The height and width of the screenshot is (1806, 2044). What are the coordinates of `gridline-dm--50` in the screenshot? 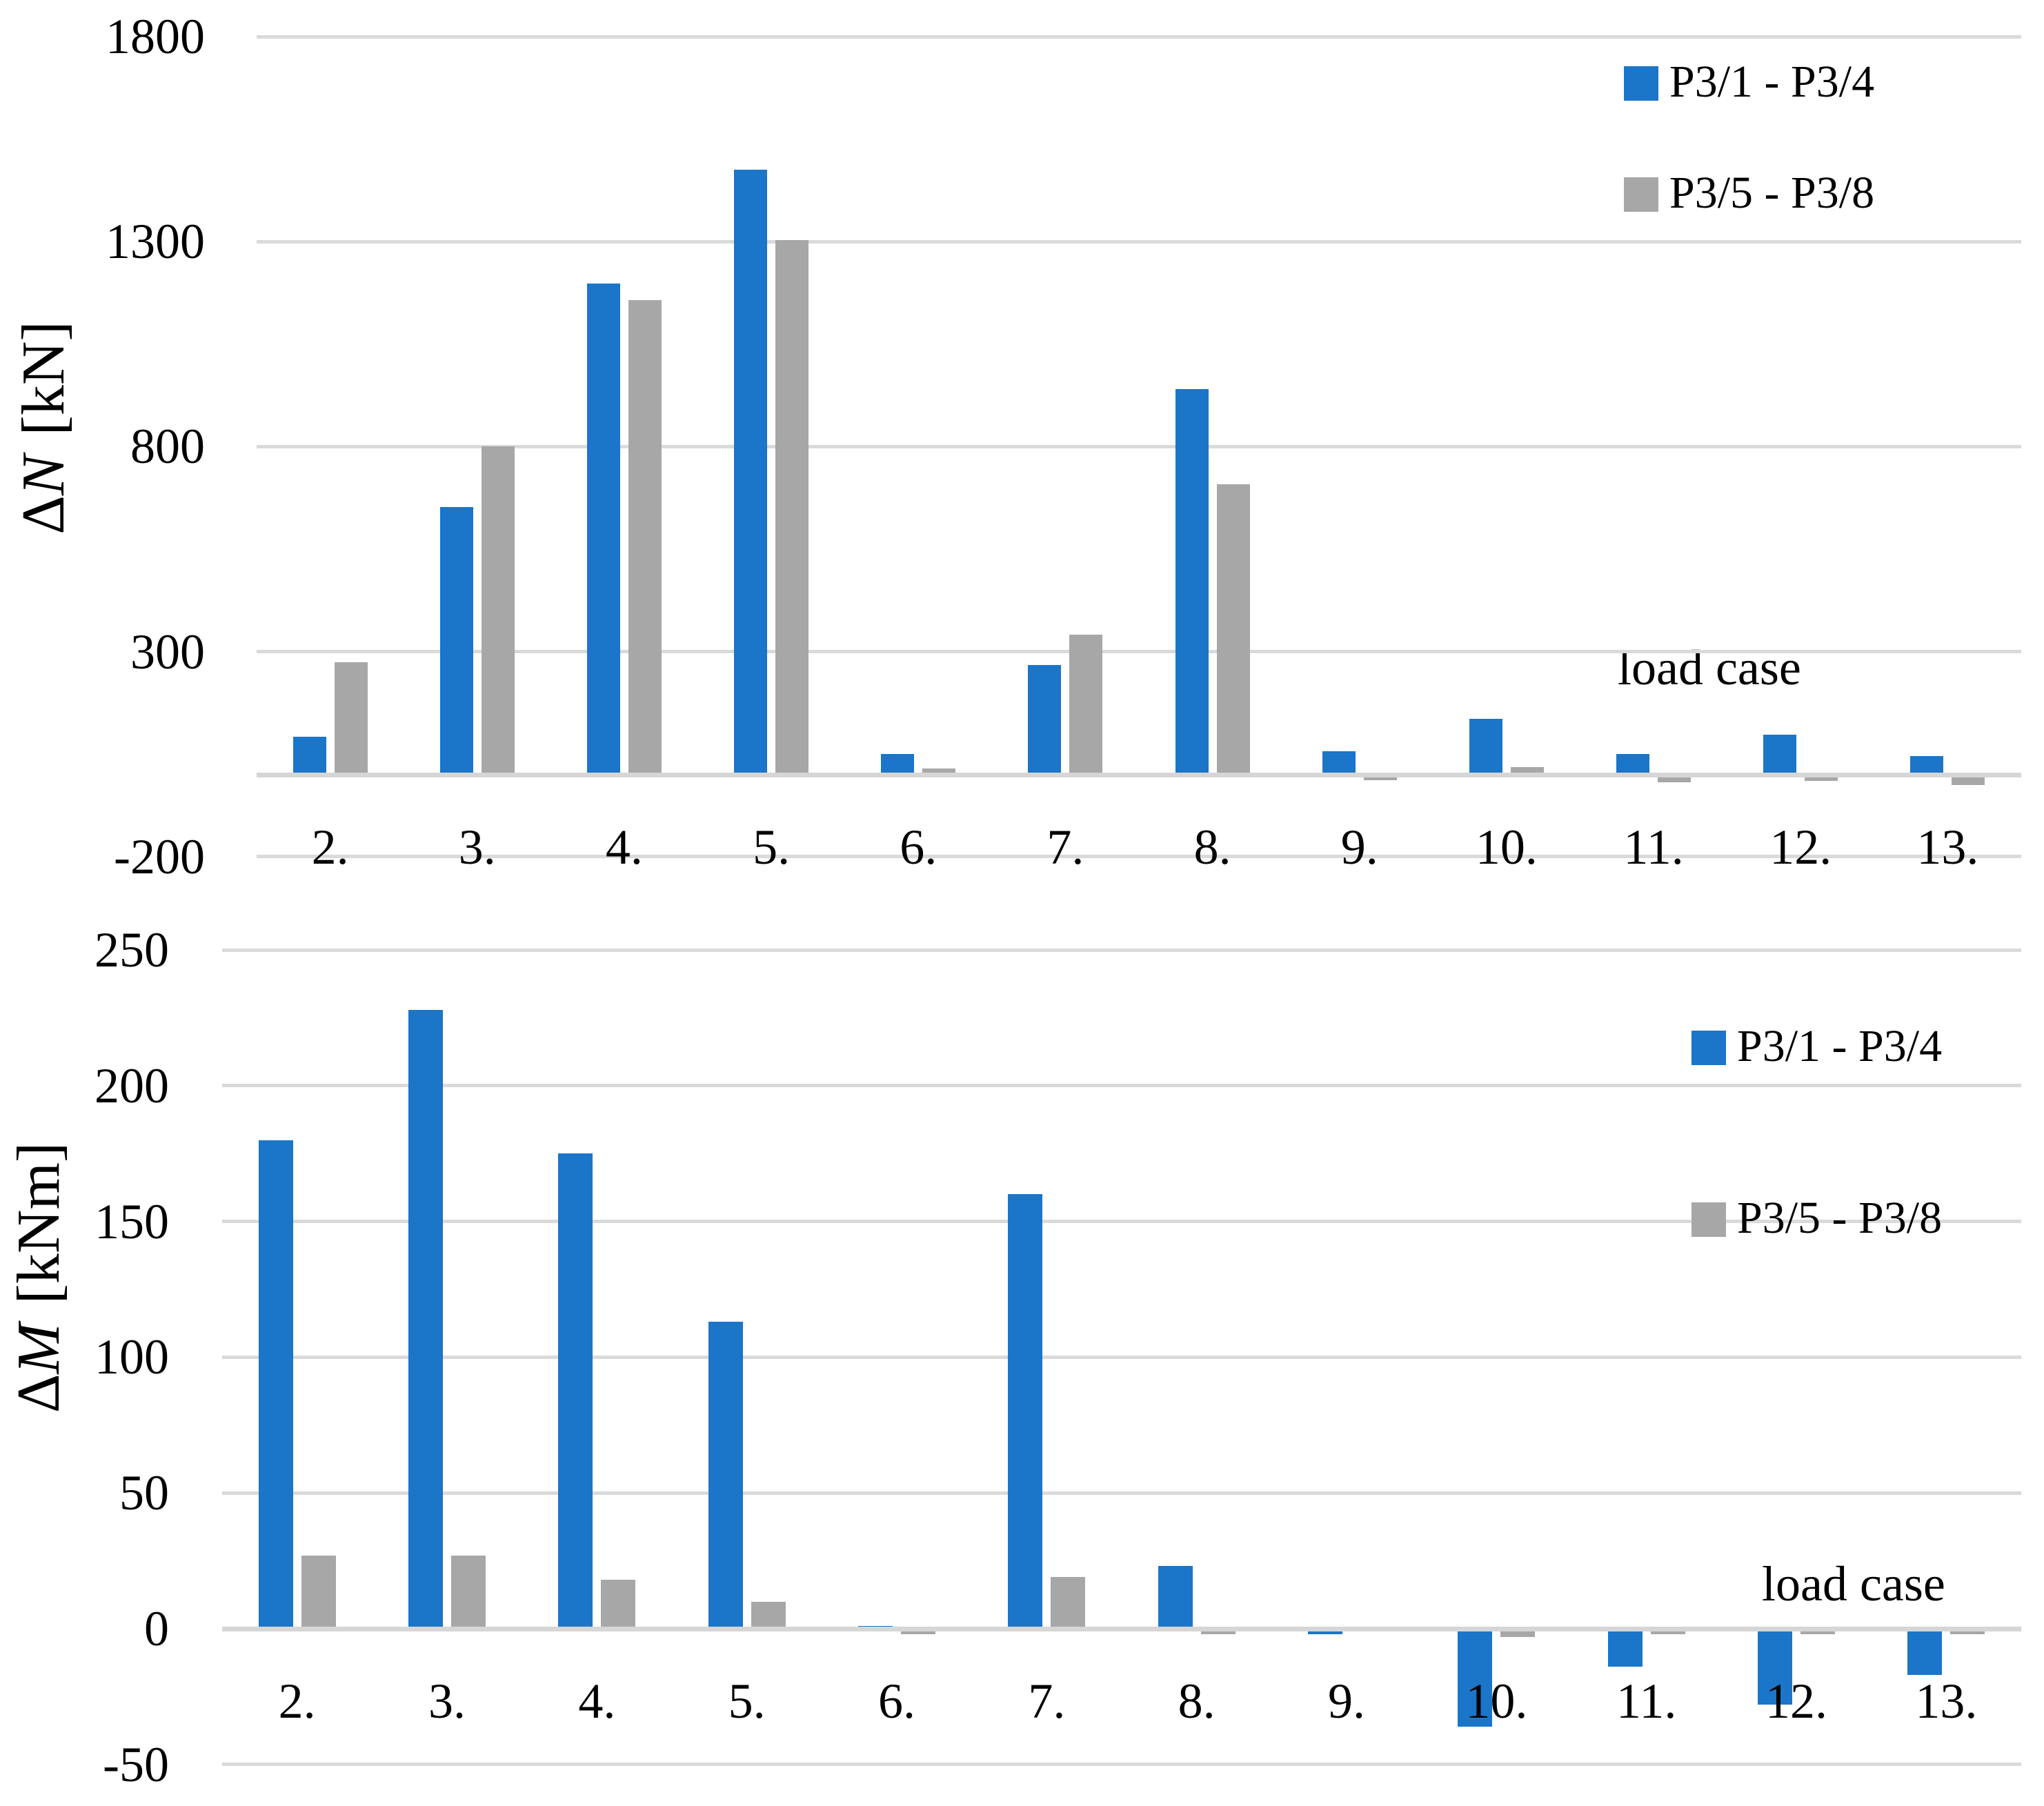 It's located at (1121, 1765).